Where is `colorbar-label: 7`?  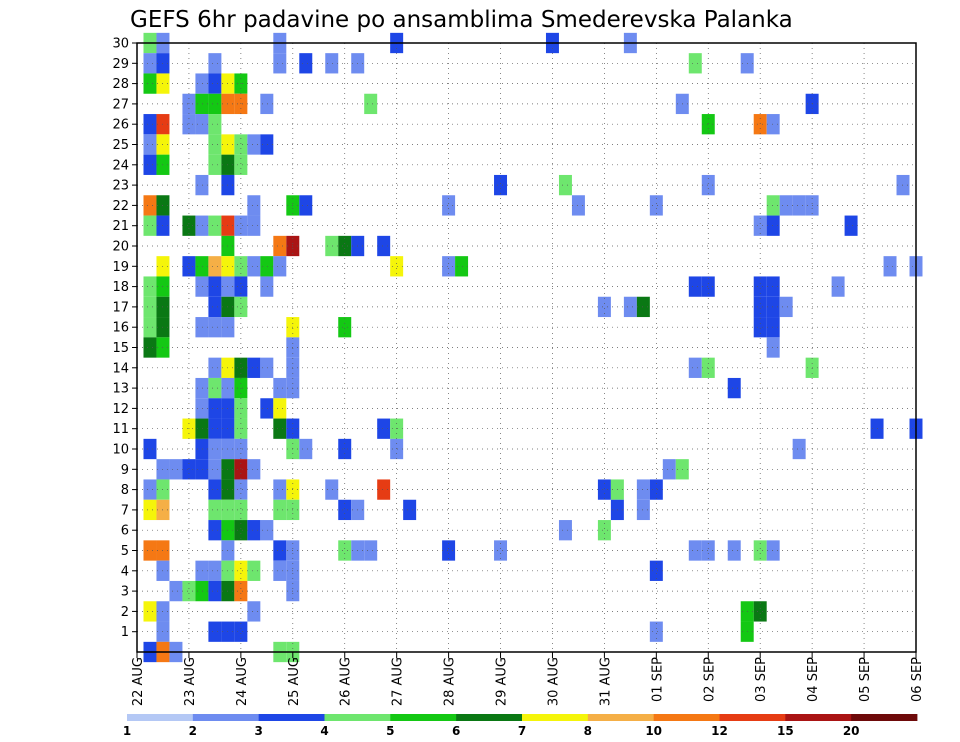 colorbar-label: 7 is located at coordinates (522, 731).